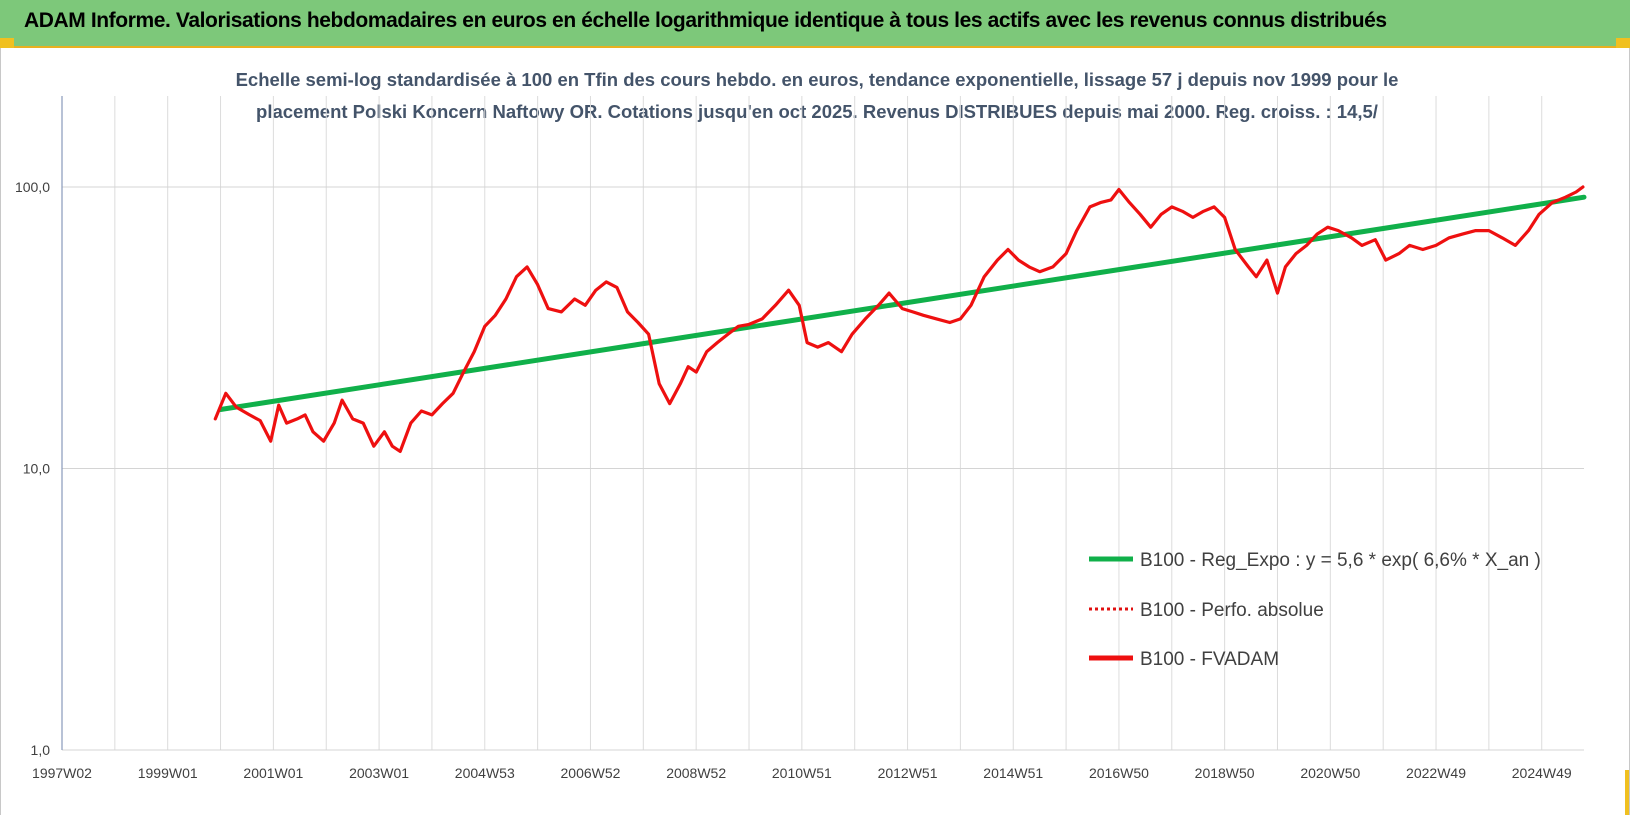 The image size is (1630, 815). What do you see at coordinates (36, 469) in the screenshot?
I see `y-tick-label: 10,0` at bounding box center [36, 469].